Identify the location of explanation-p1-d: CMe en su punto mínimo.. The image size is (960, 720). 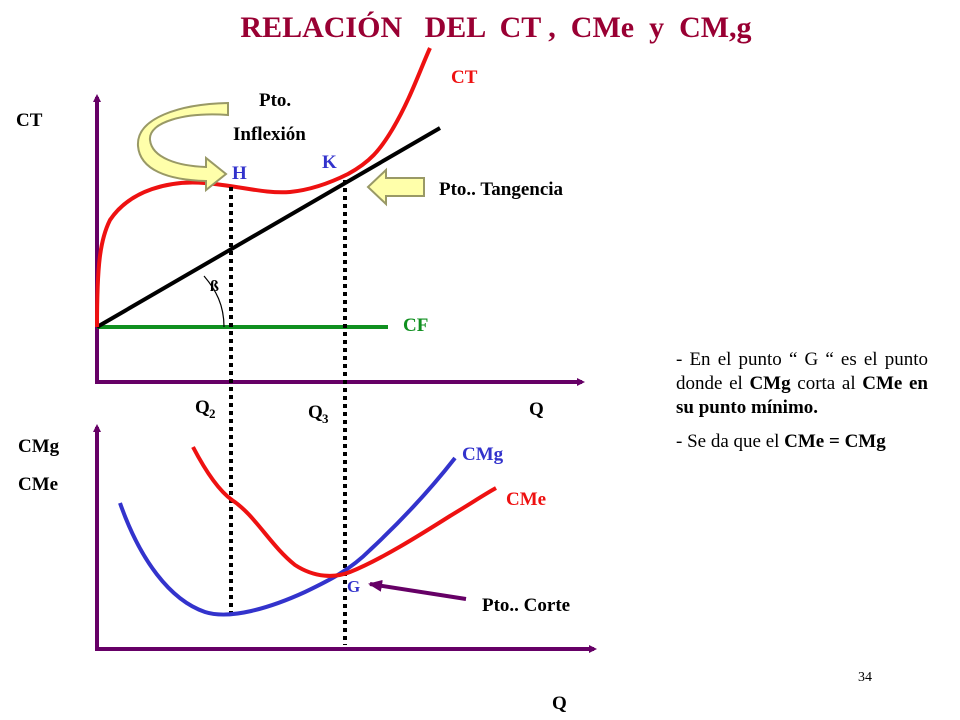
(802, 395).